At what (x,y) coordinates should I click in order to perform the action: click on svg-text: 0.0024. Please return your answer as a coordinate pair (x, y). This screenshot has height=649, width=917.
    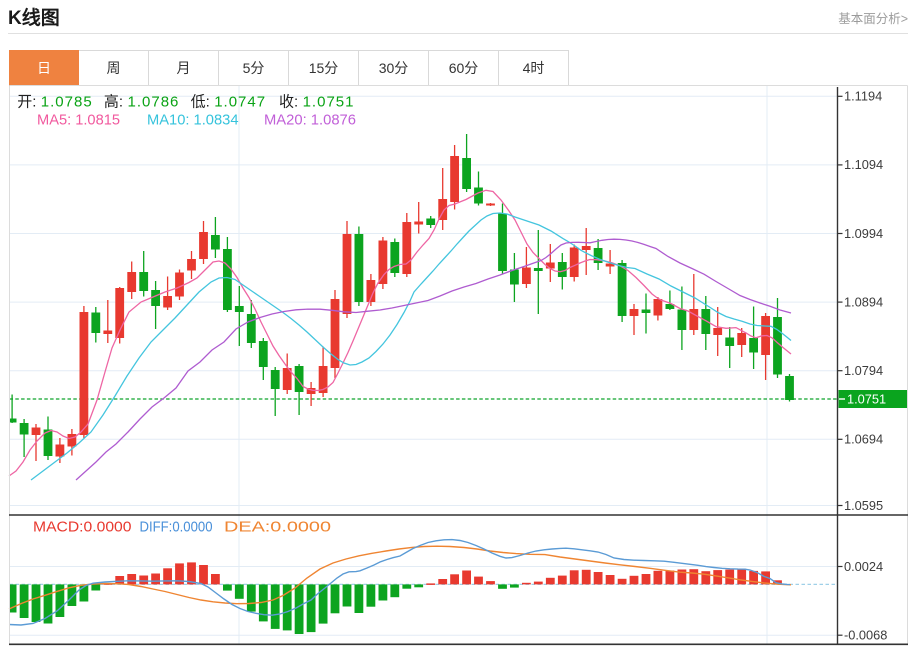
    Looking at the image, I should click on (863, 566).